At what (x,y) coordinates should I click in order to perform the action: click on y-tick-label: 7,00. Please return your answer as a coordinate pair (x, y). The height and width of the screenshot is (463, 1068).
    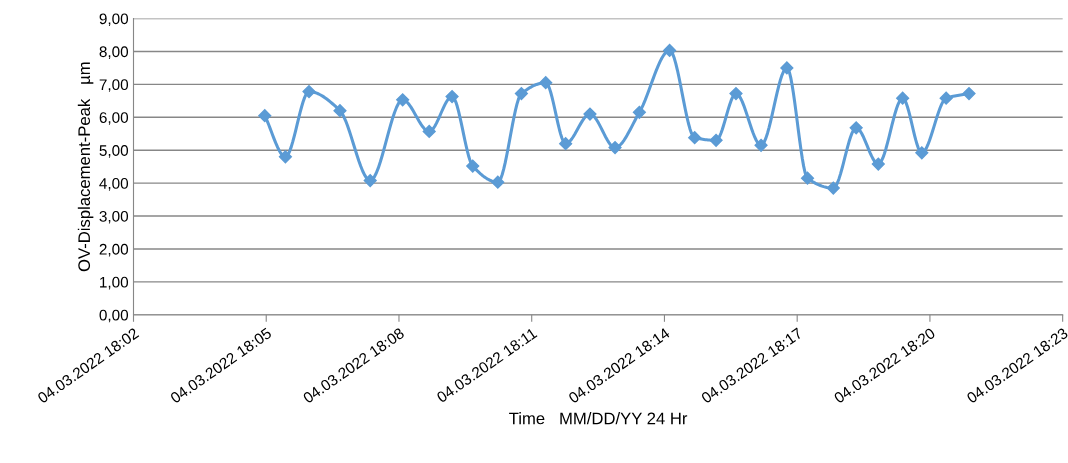
    Looking at the image, I should click on (114, 85).